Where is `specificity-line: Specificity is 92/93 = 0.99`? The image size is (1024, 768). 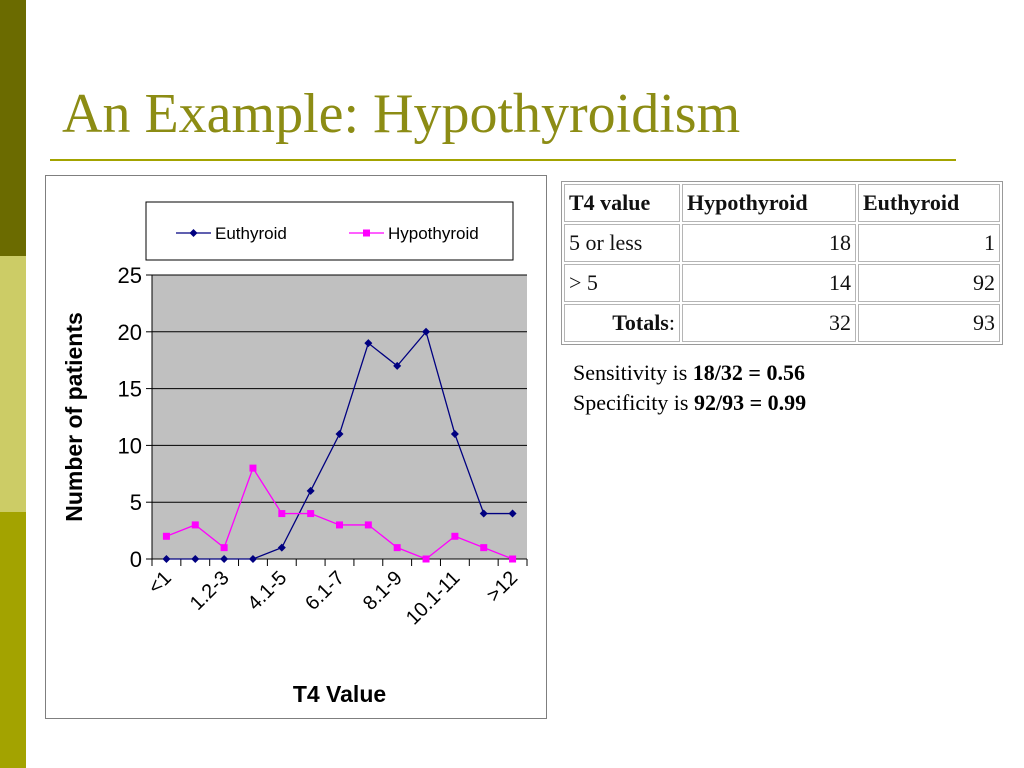
specificity-line: Specificity is 92/93 = 0.99 is located at coordinates (689, 403).